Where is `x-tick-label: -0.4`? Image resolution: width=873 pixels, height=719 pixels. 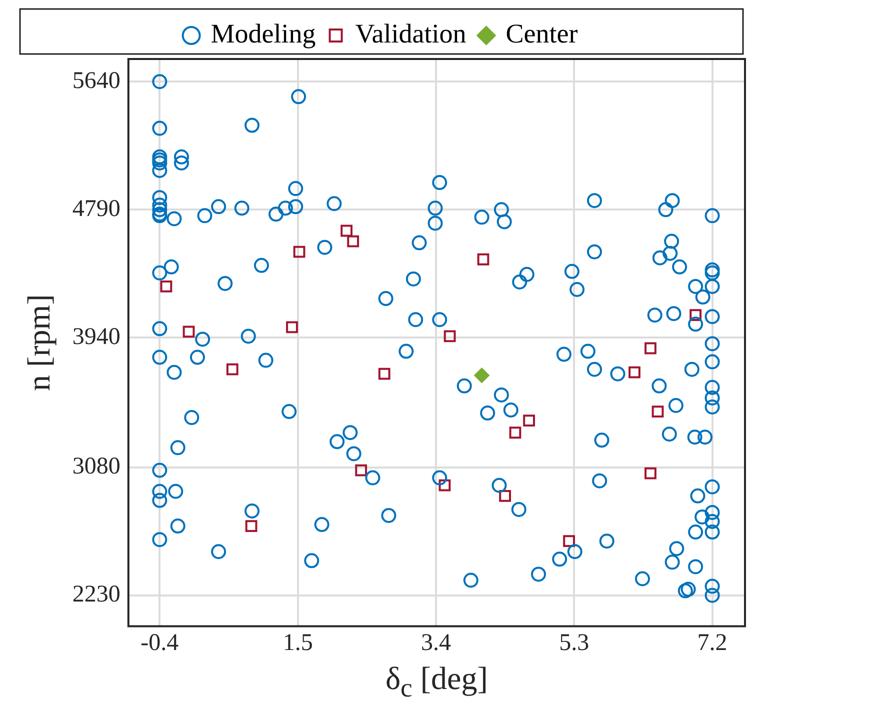
x-tick-label: -0.4 is located at coordinates (159, 643).